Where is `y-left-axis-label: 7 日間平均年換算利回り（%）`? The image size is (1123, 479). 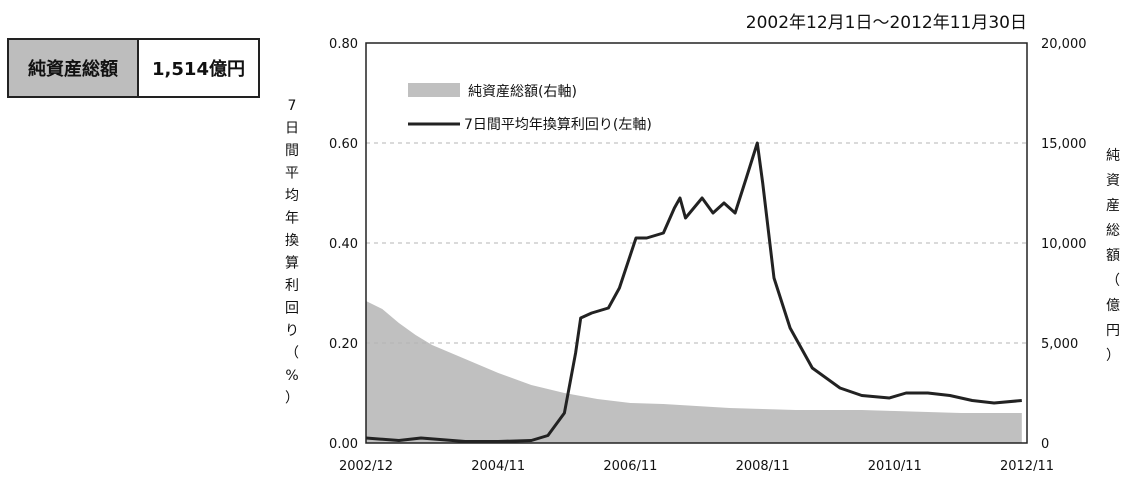 y-left-axis-label: 7 日間平均年換算利回り（%） is located at coordinates (292, 252).